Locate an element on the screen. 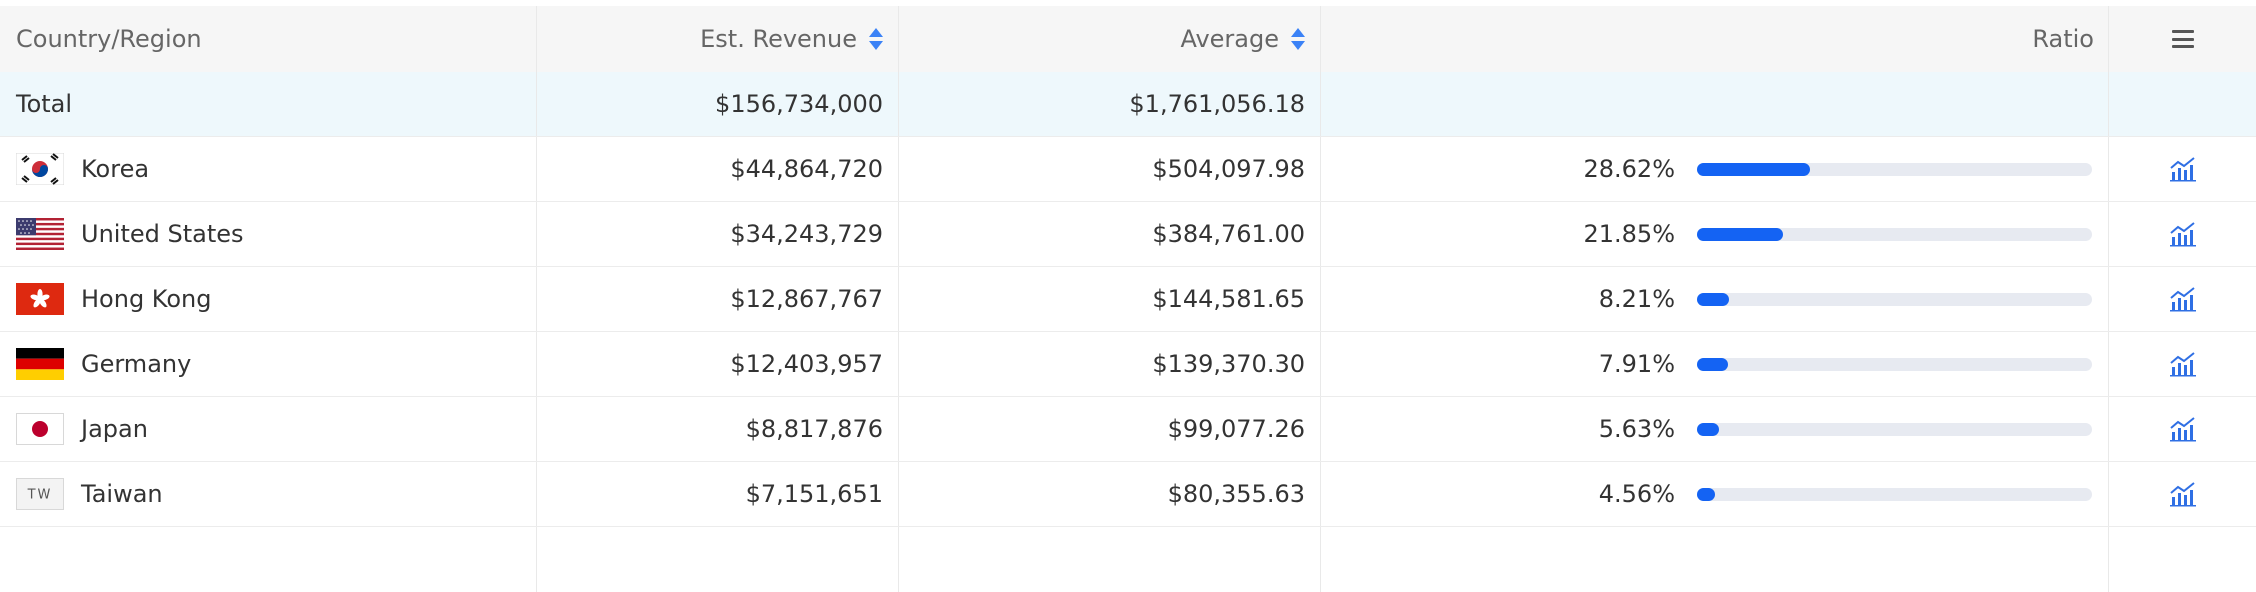 The height and width of the screenshot is (592, 2256). country-cell: Japan is located at coordinates (276, 429).